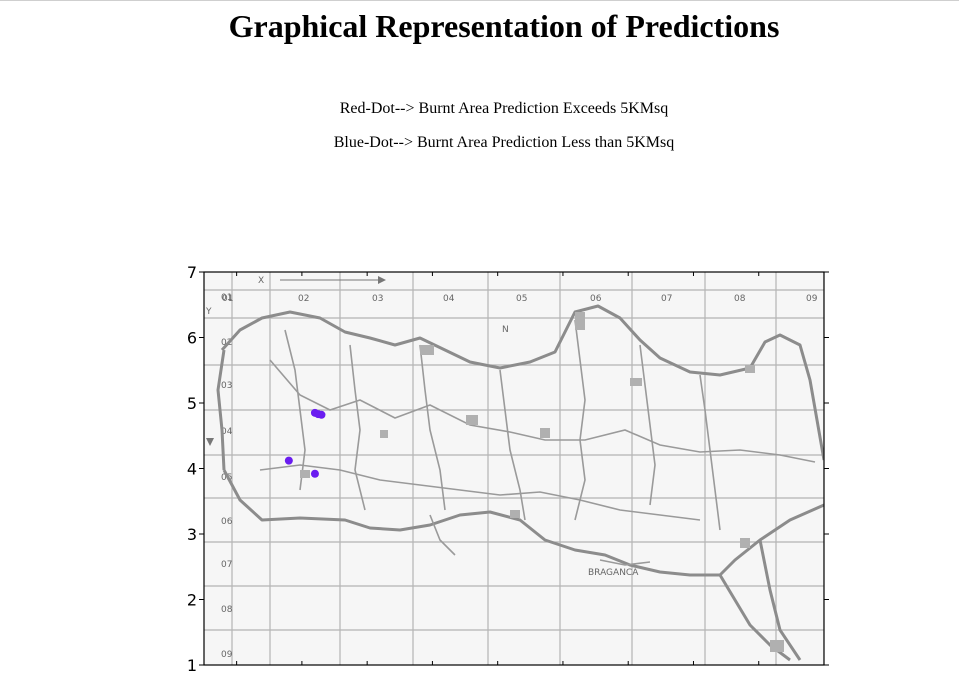 The image size is (959, 673). I want to click on map-north-letter: N, so click(505, 330).